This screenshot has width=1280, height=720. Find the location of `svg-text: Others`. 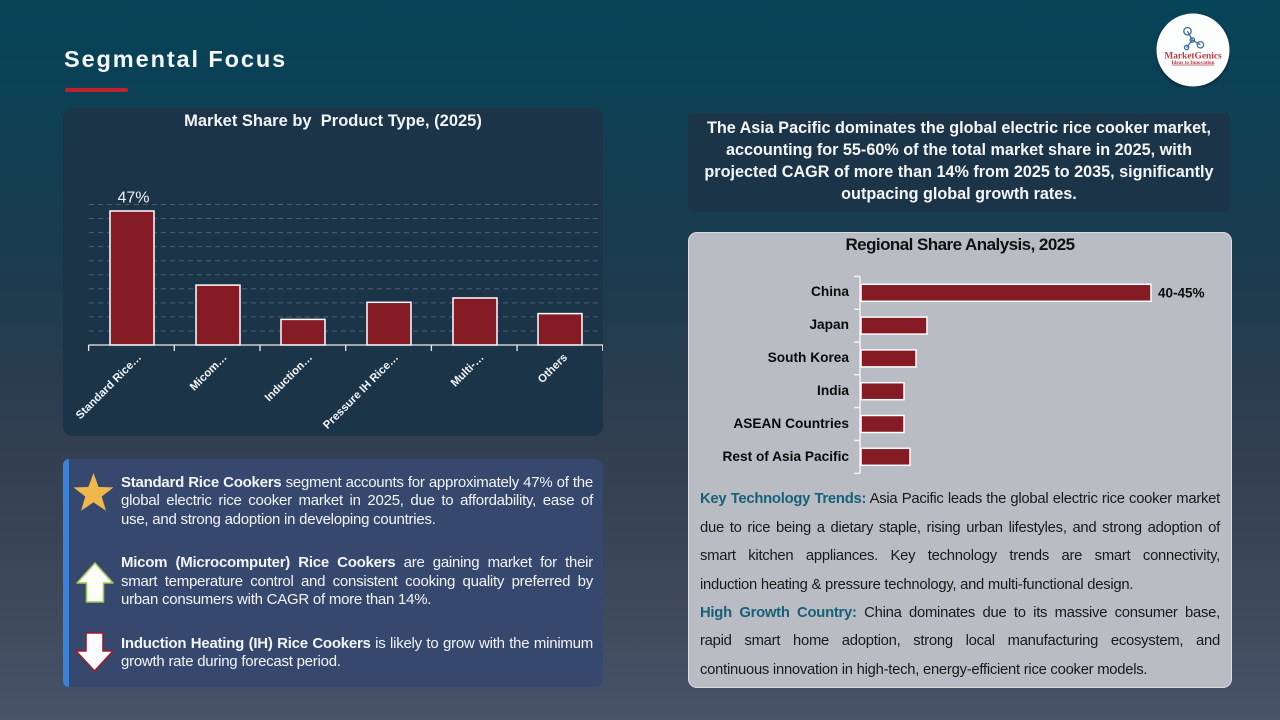

svg-text: Others is located at coordinates (553, 369).